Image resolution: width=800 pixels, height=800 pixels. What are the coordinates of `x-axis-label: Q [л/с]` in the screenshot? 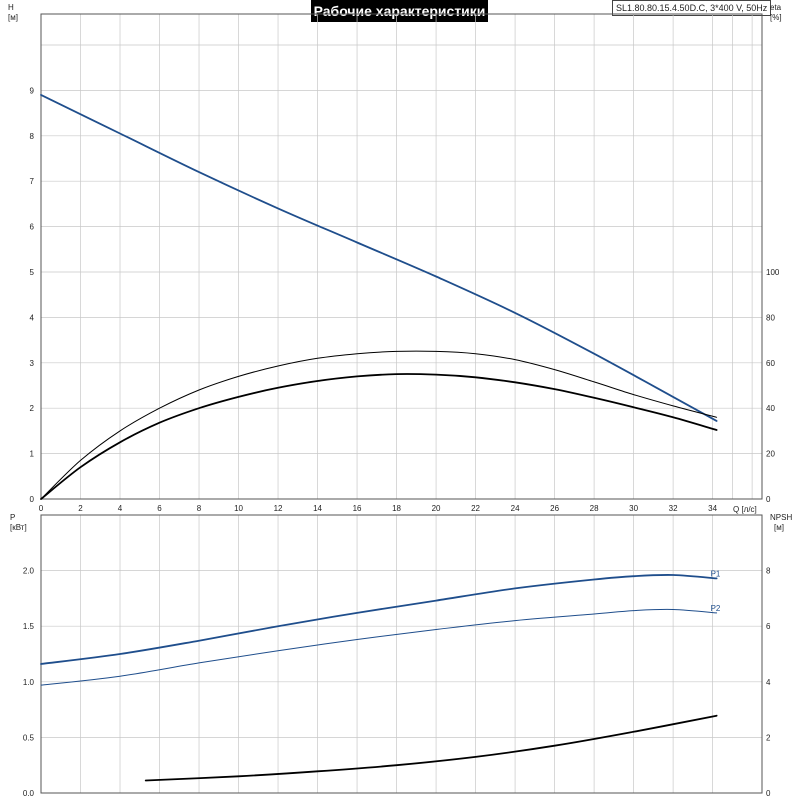 It's located at (745, 509).